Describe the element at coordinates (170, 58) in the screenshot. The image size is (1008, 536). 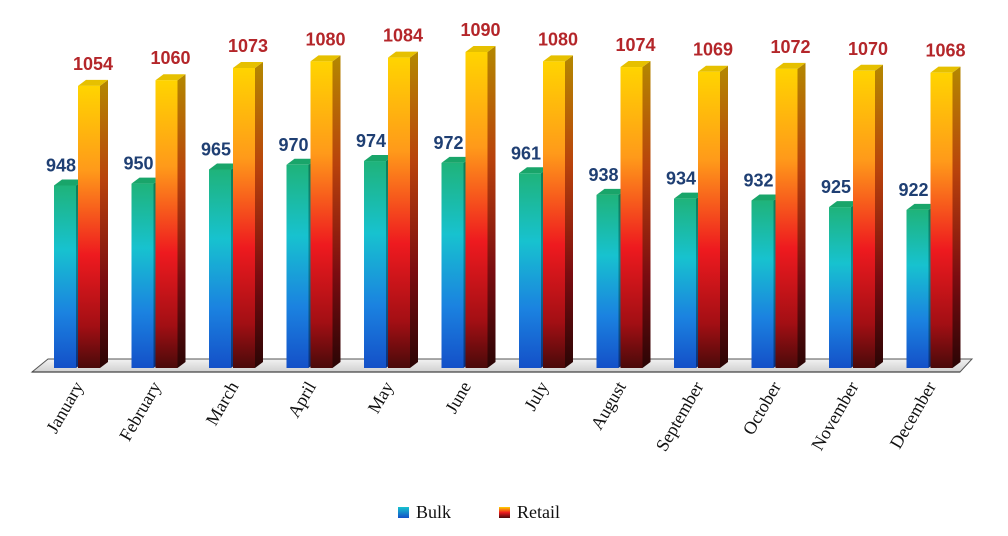
I see `value-label-retail-february: 1060` at that location.